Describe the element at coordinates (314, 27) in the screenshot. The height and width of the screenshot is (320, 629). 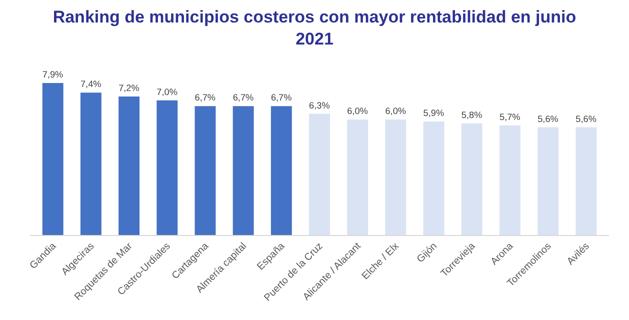
I see `chart-title: Ranking de municipios costeros con mayor rentabilidad en junio 2021` at that location.